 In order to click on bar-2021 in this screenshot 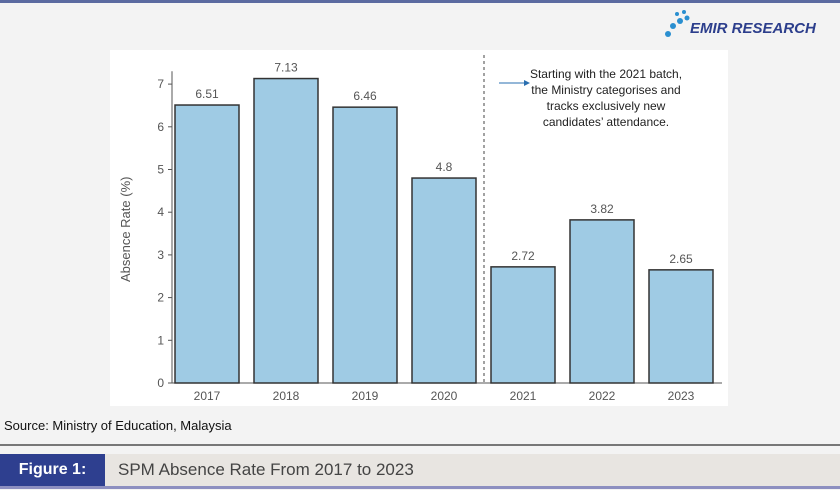, I will do `click(523, 325)`.